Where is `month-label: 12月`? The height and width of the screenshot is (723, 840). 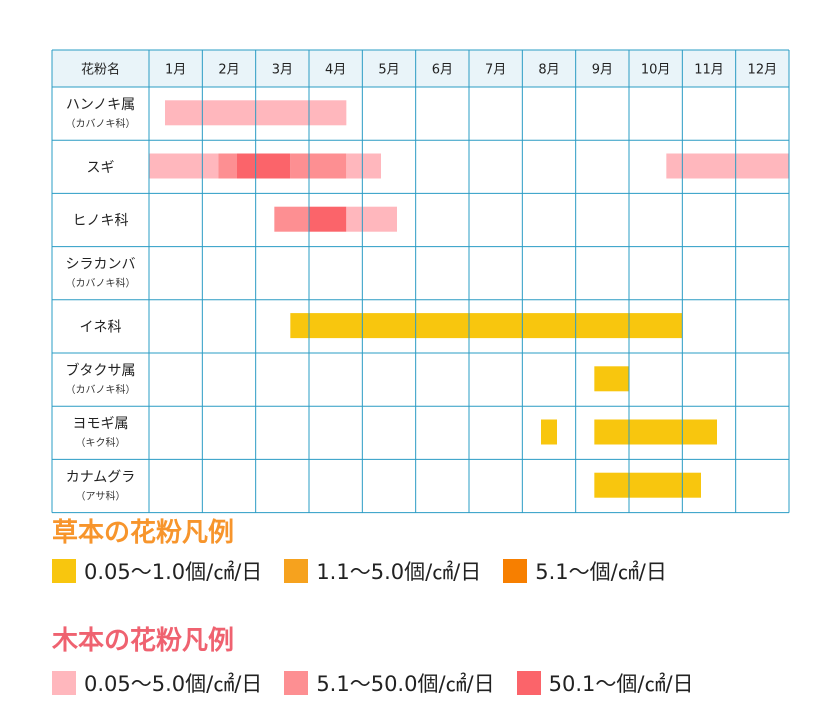
month-label: 12月 is located at coordinates (763, 70).